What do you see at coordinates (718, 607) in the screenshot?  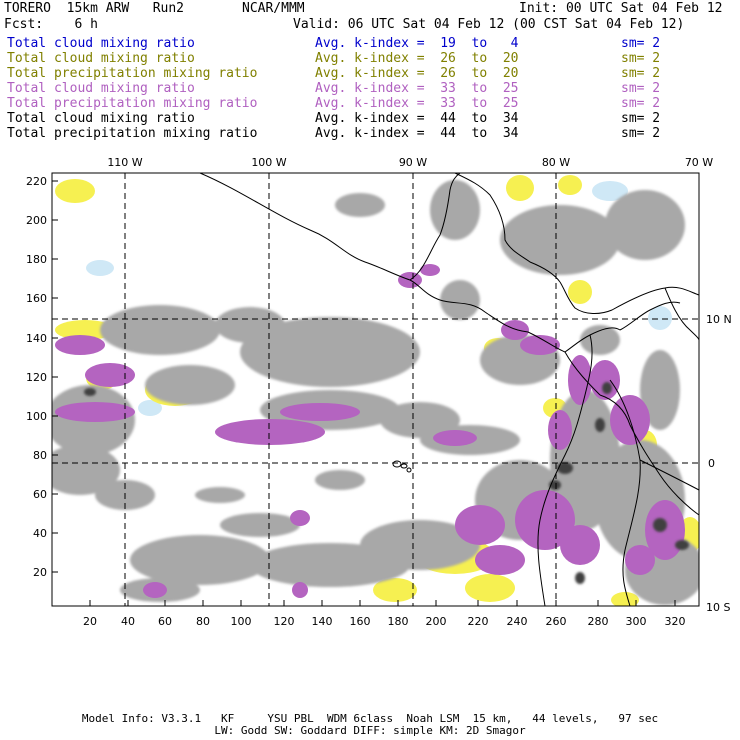 I see `lat-label: 10 S` at bounding box center [718, 607].